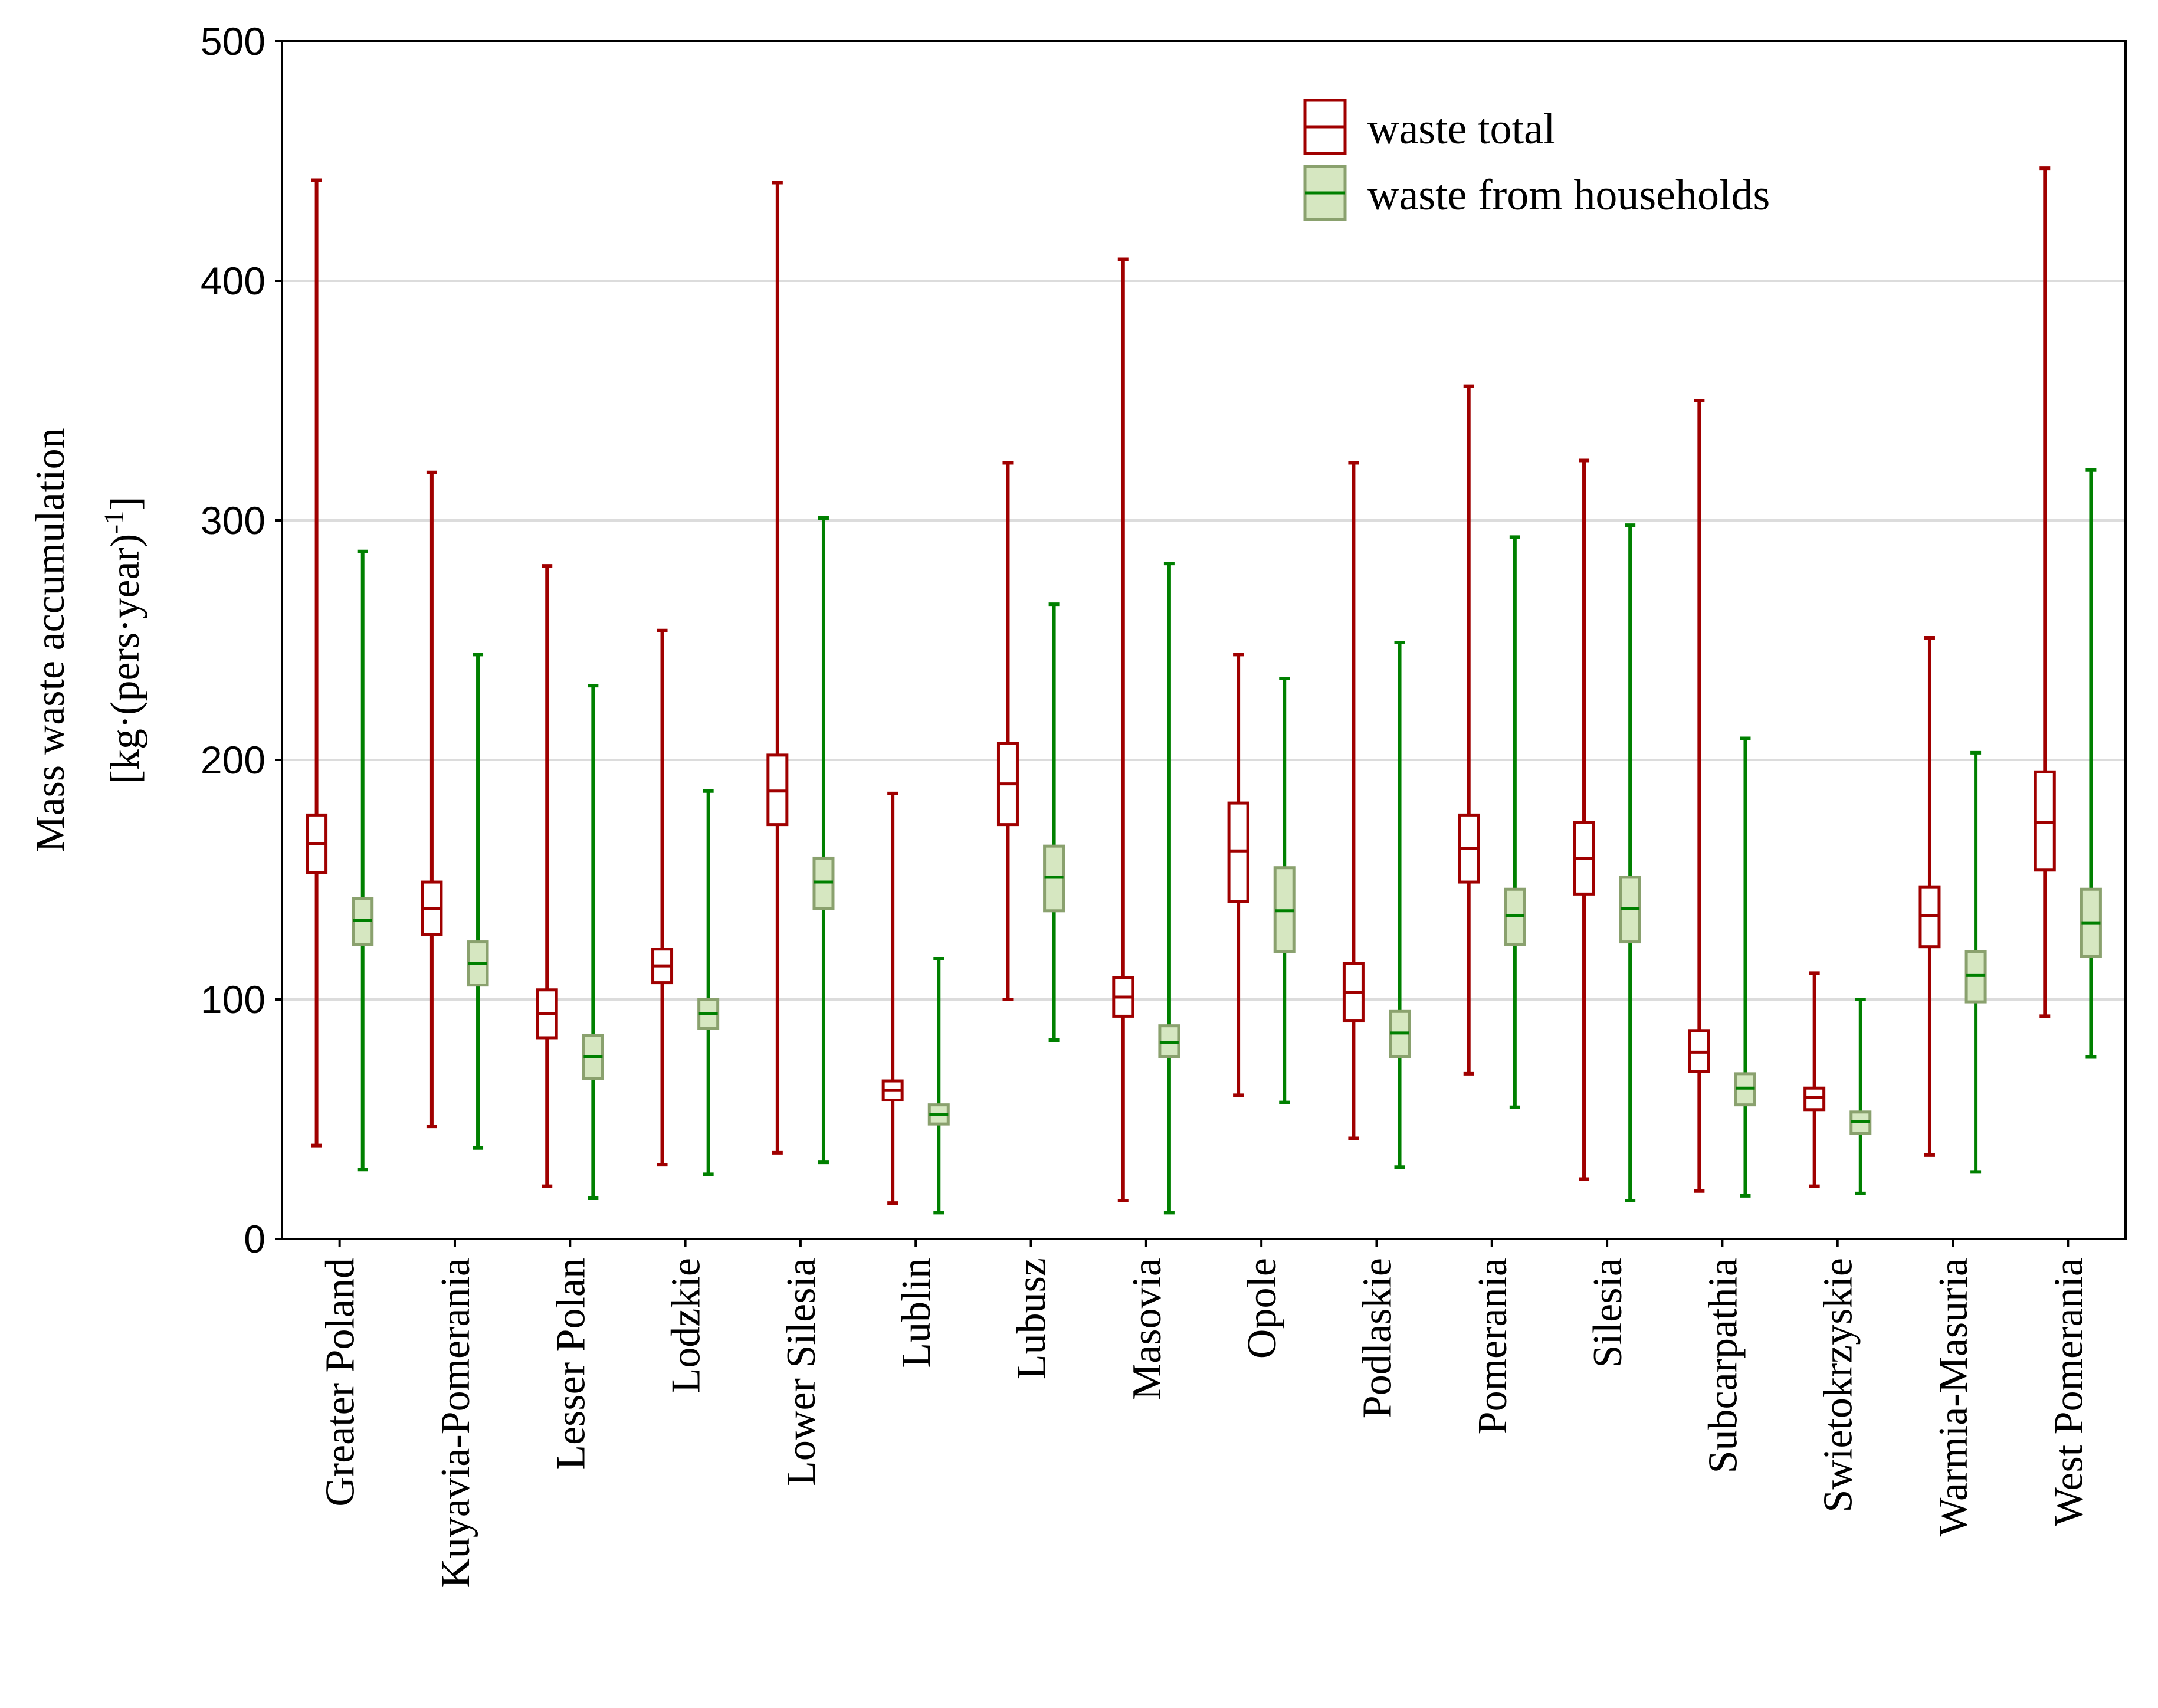  I want to click on x-tick-label-8: Opole, so click(1262, 1308).